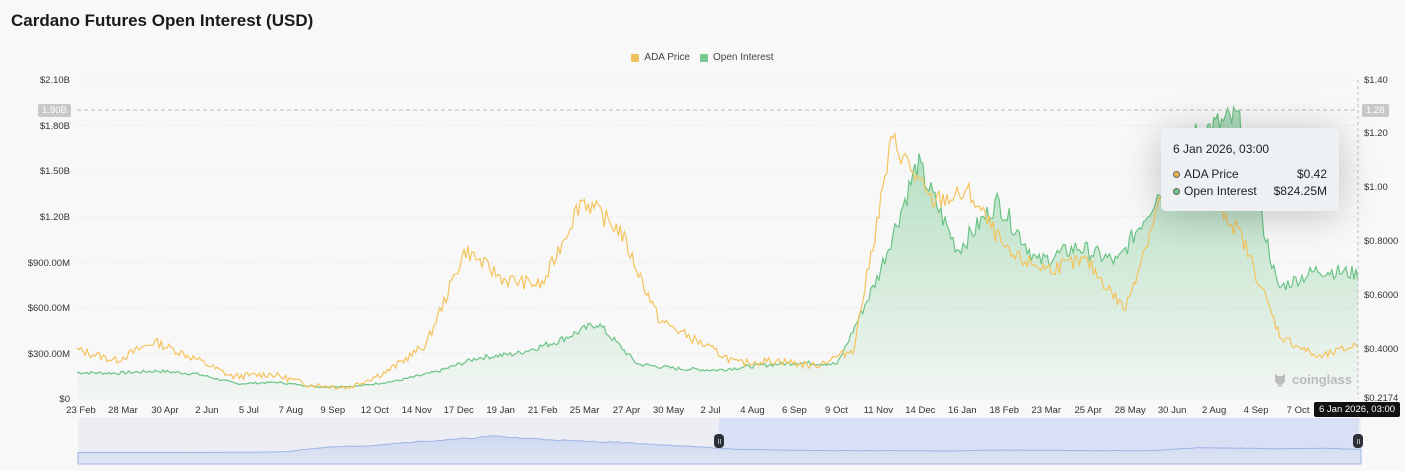 The width and height of the screenshot is (1405, 471). I want to click on y-right-tick: $0.8000, so click(1381, 241).